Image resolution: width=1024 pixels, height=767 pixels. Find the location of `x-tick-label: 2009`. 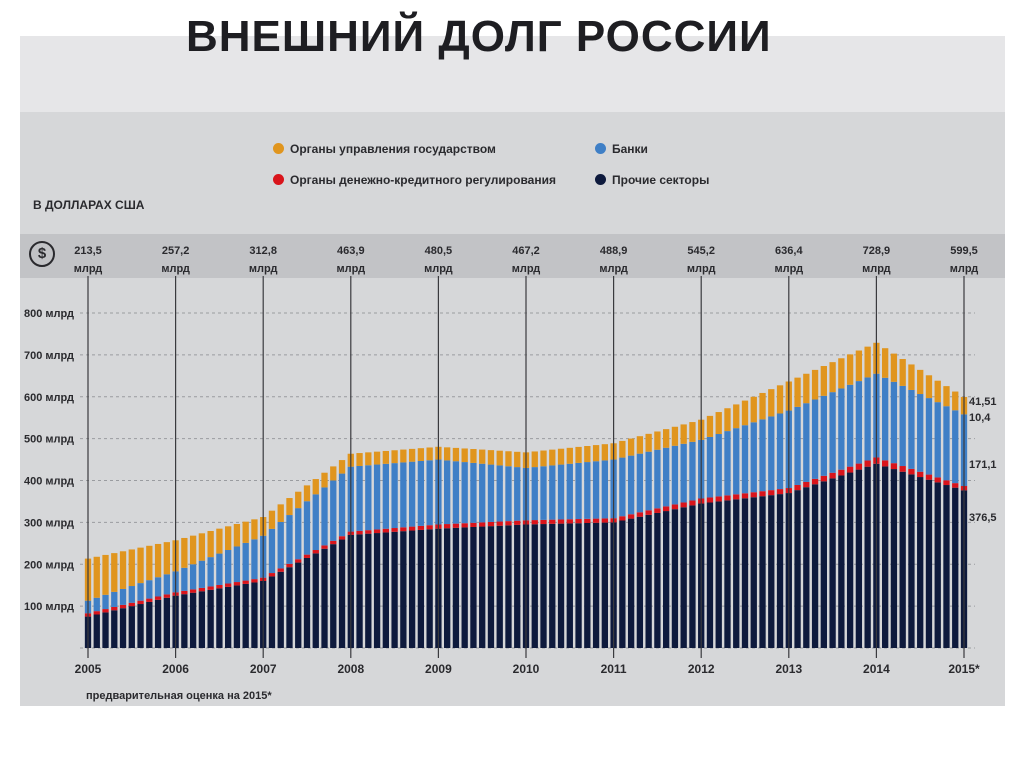

x-tick-label: 2009 is located at coordinates (438, 669).